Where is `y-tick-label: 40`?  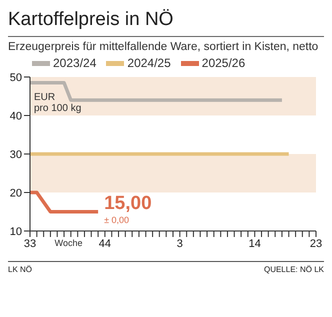
y-tick-label: 40 is located at coordinates (16, 116).